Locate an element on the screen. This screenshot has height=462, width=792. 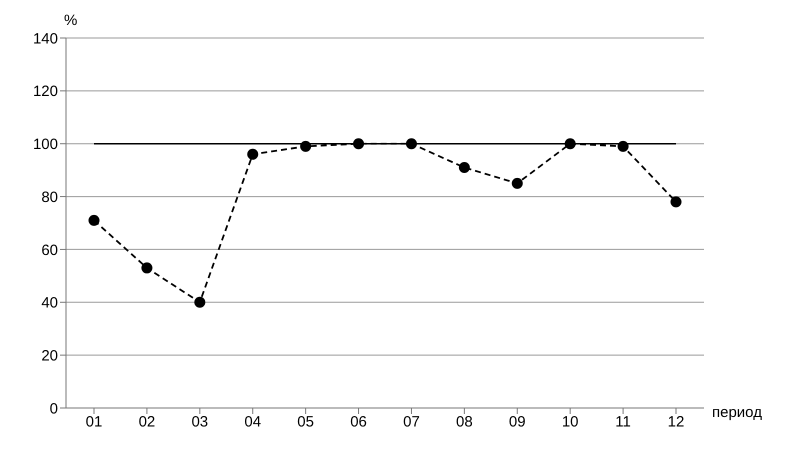
x-axis-title: период is located at coordinates (737, 412).